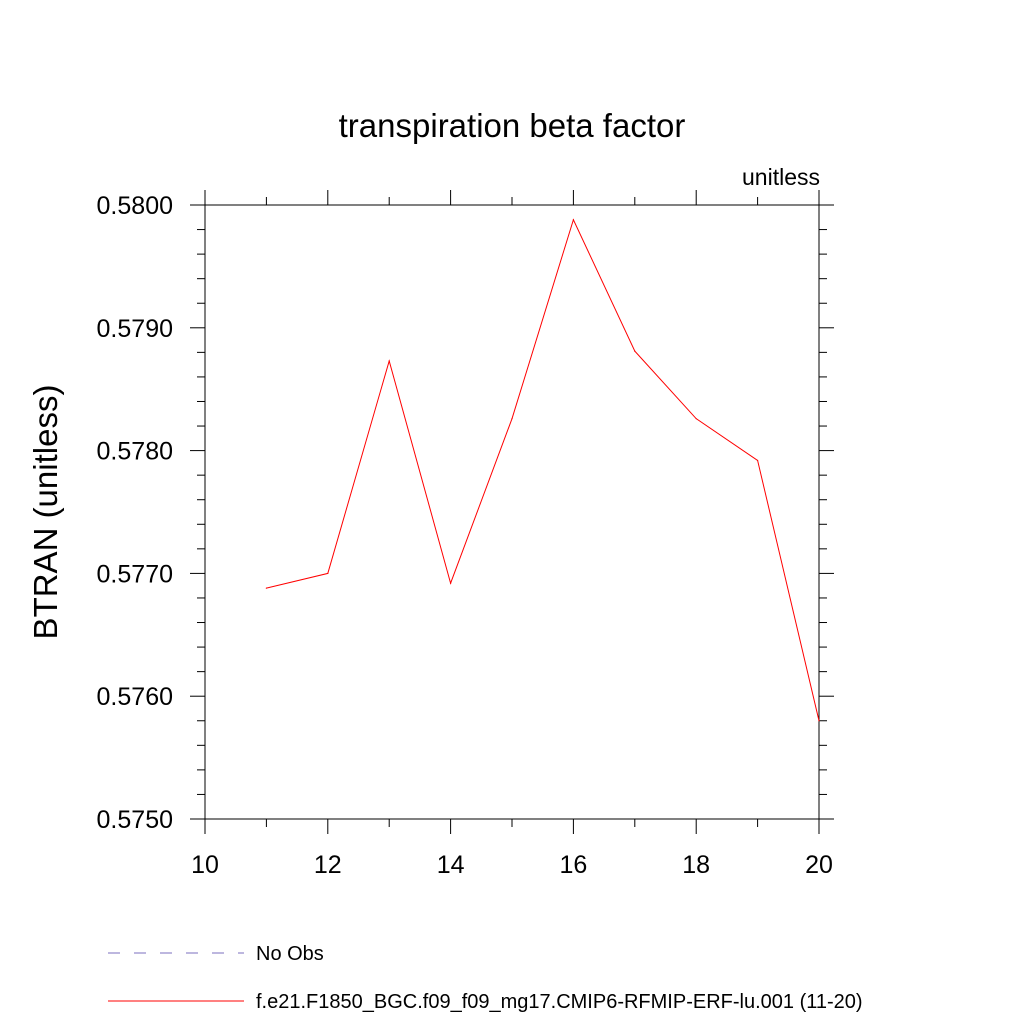  Describe the element at coordinates (135, 820) in the screenshot. I see `y-tick-label: 0.5750` at that location.